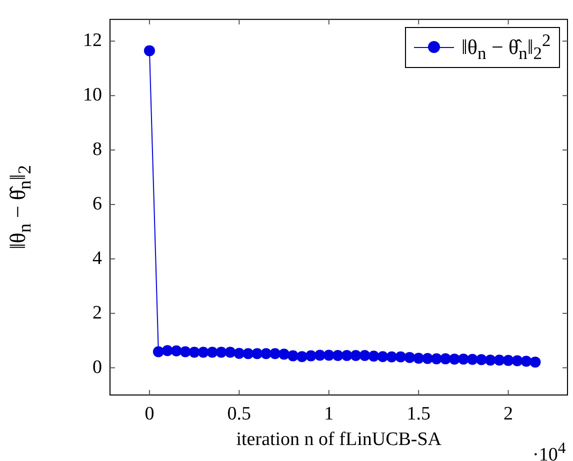 This screenshot has height=461, width=573. I want to click on y-tick-label: 4, so click(97, 258).